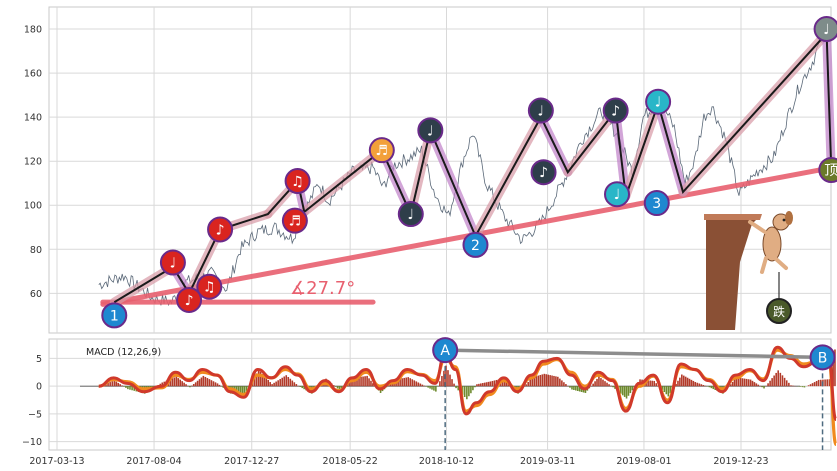 This screenshot has width=837, height=471. What do you see at coordinates (322, 288) in the screenshot?
I see `angle-label: ∡27.7°` at bounding box center [322, 288].